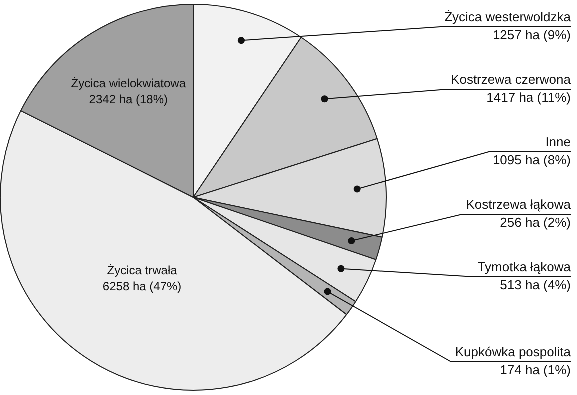 The height and width of the screenshot is (395, 577). I want to click on data-label: 1417 ha (11%), so click(528, 98).